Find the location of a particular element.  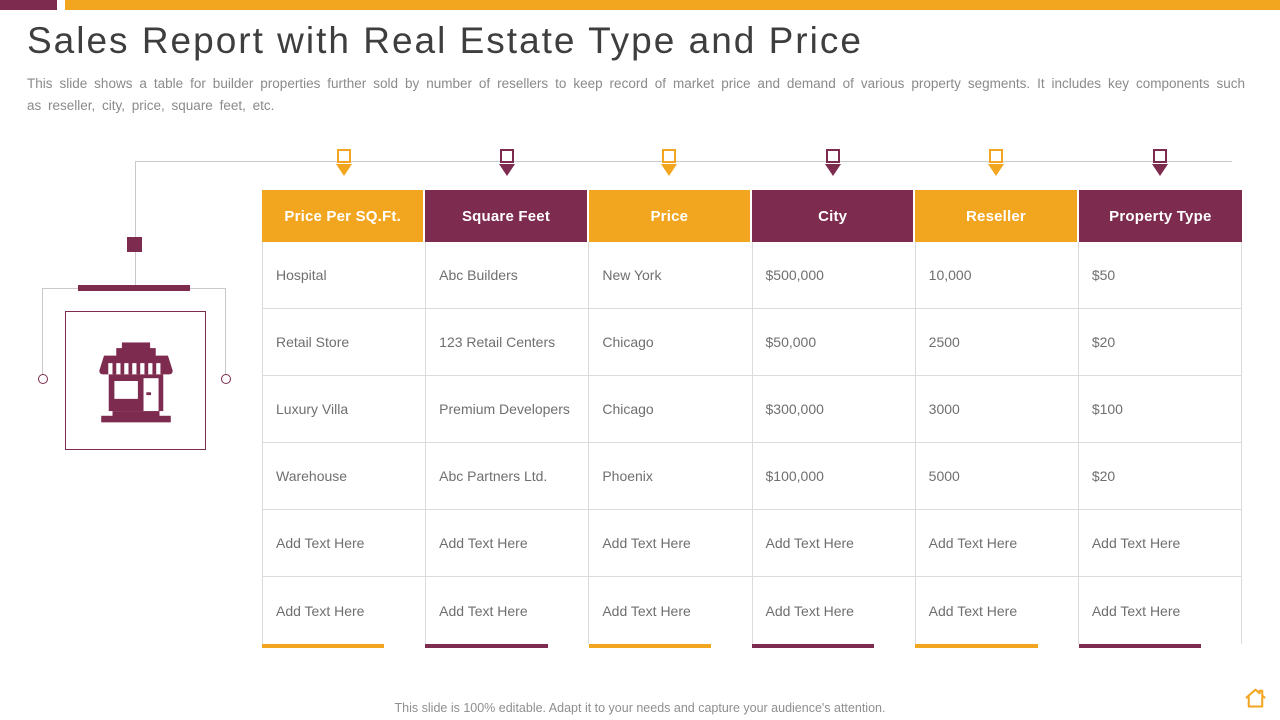

header-reseller: Reseller is located at coordinates (997, 216).